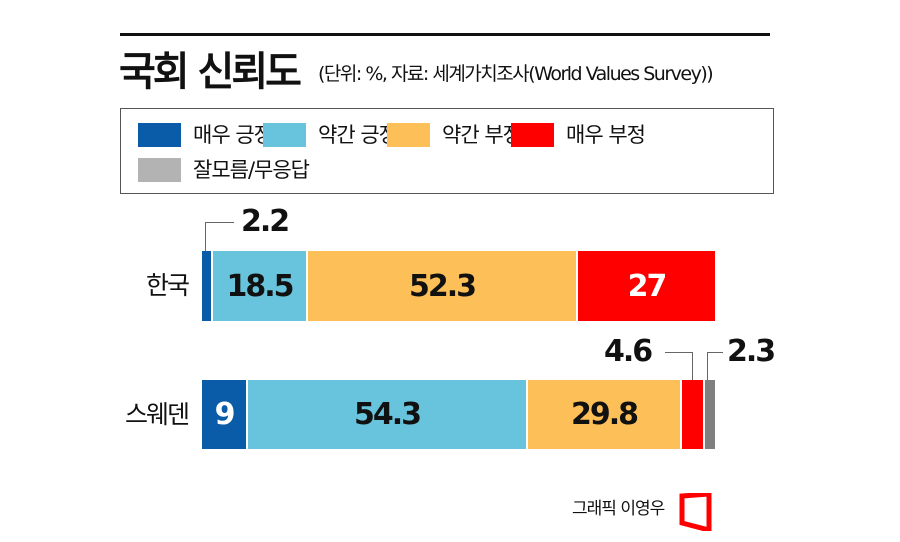 The width and height of the screenshot is (900, 542). Describe the element at coordinates (233, 135) in the screenshot. I see `legend-label: 매우 긍정` at that location.